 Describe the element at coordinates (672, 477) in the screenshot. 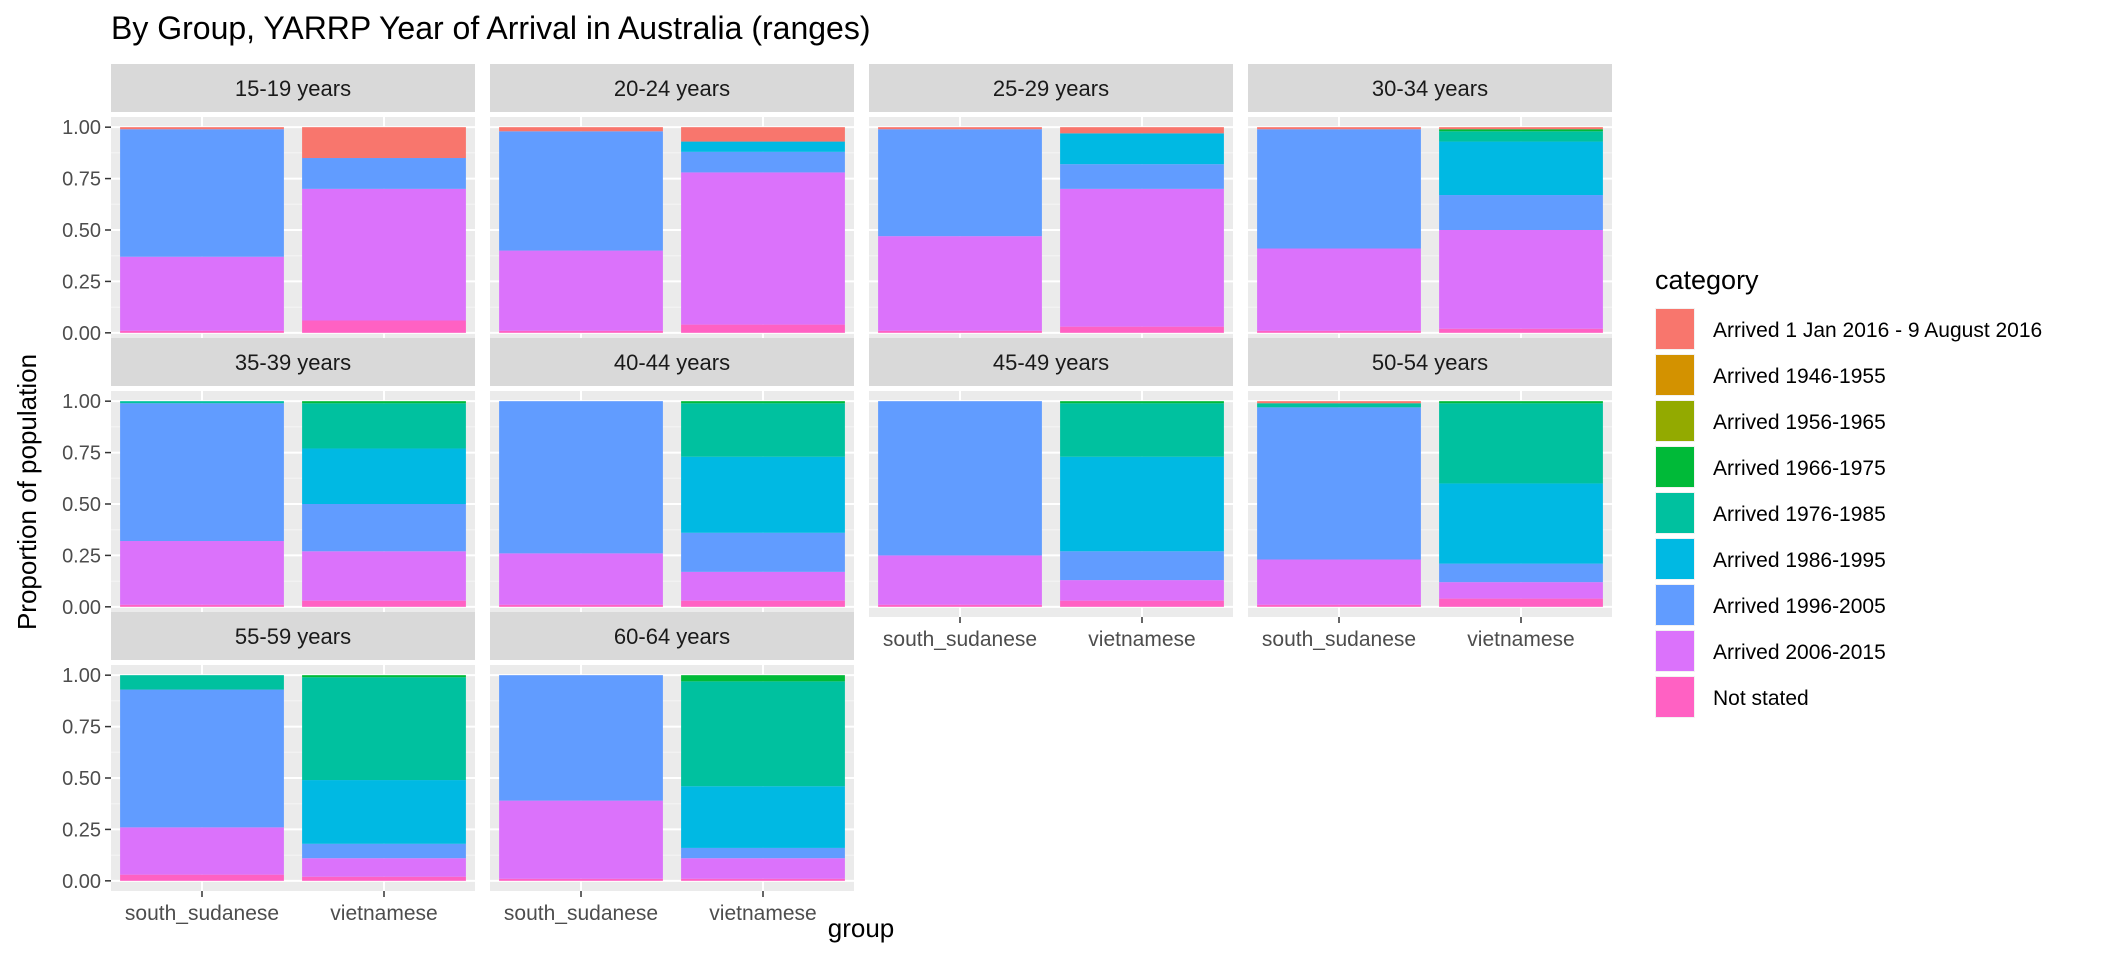

I see `facet-panel: 40-44 years` at that location.